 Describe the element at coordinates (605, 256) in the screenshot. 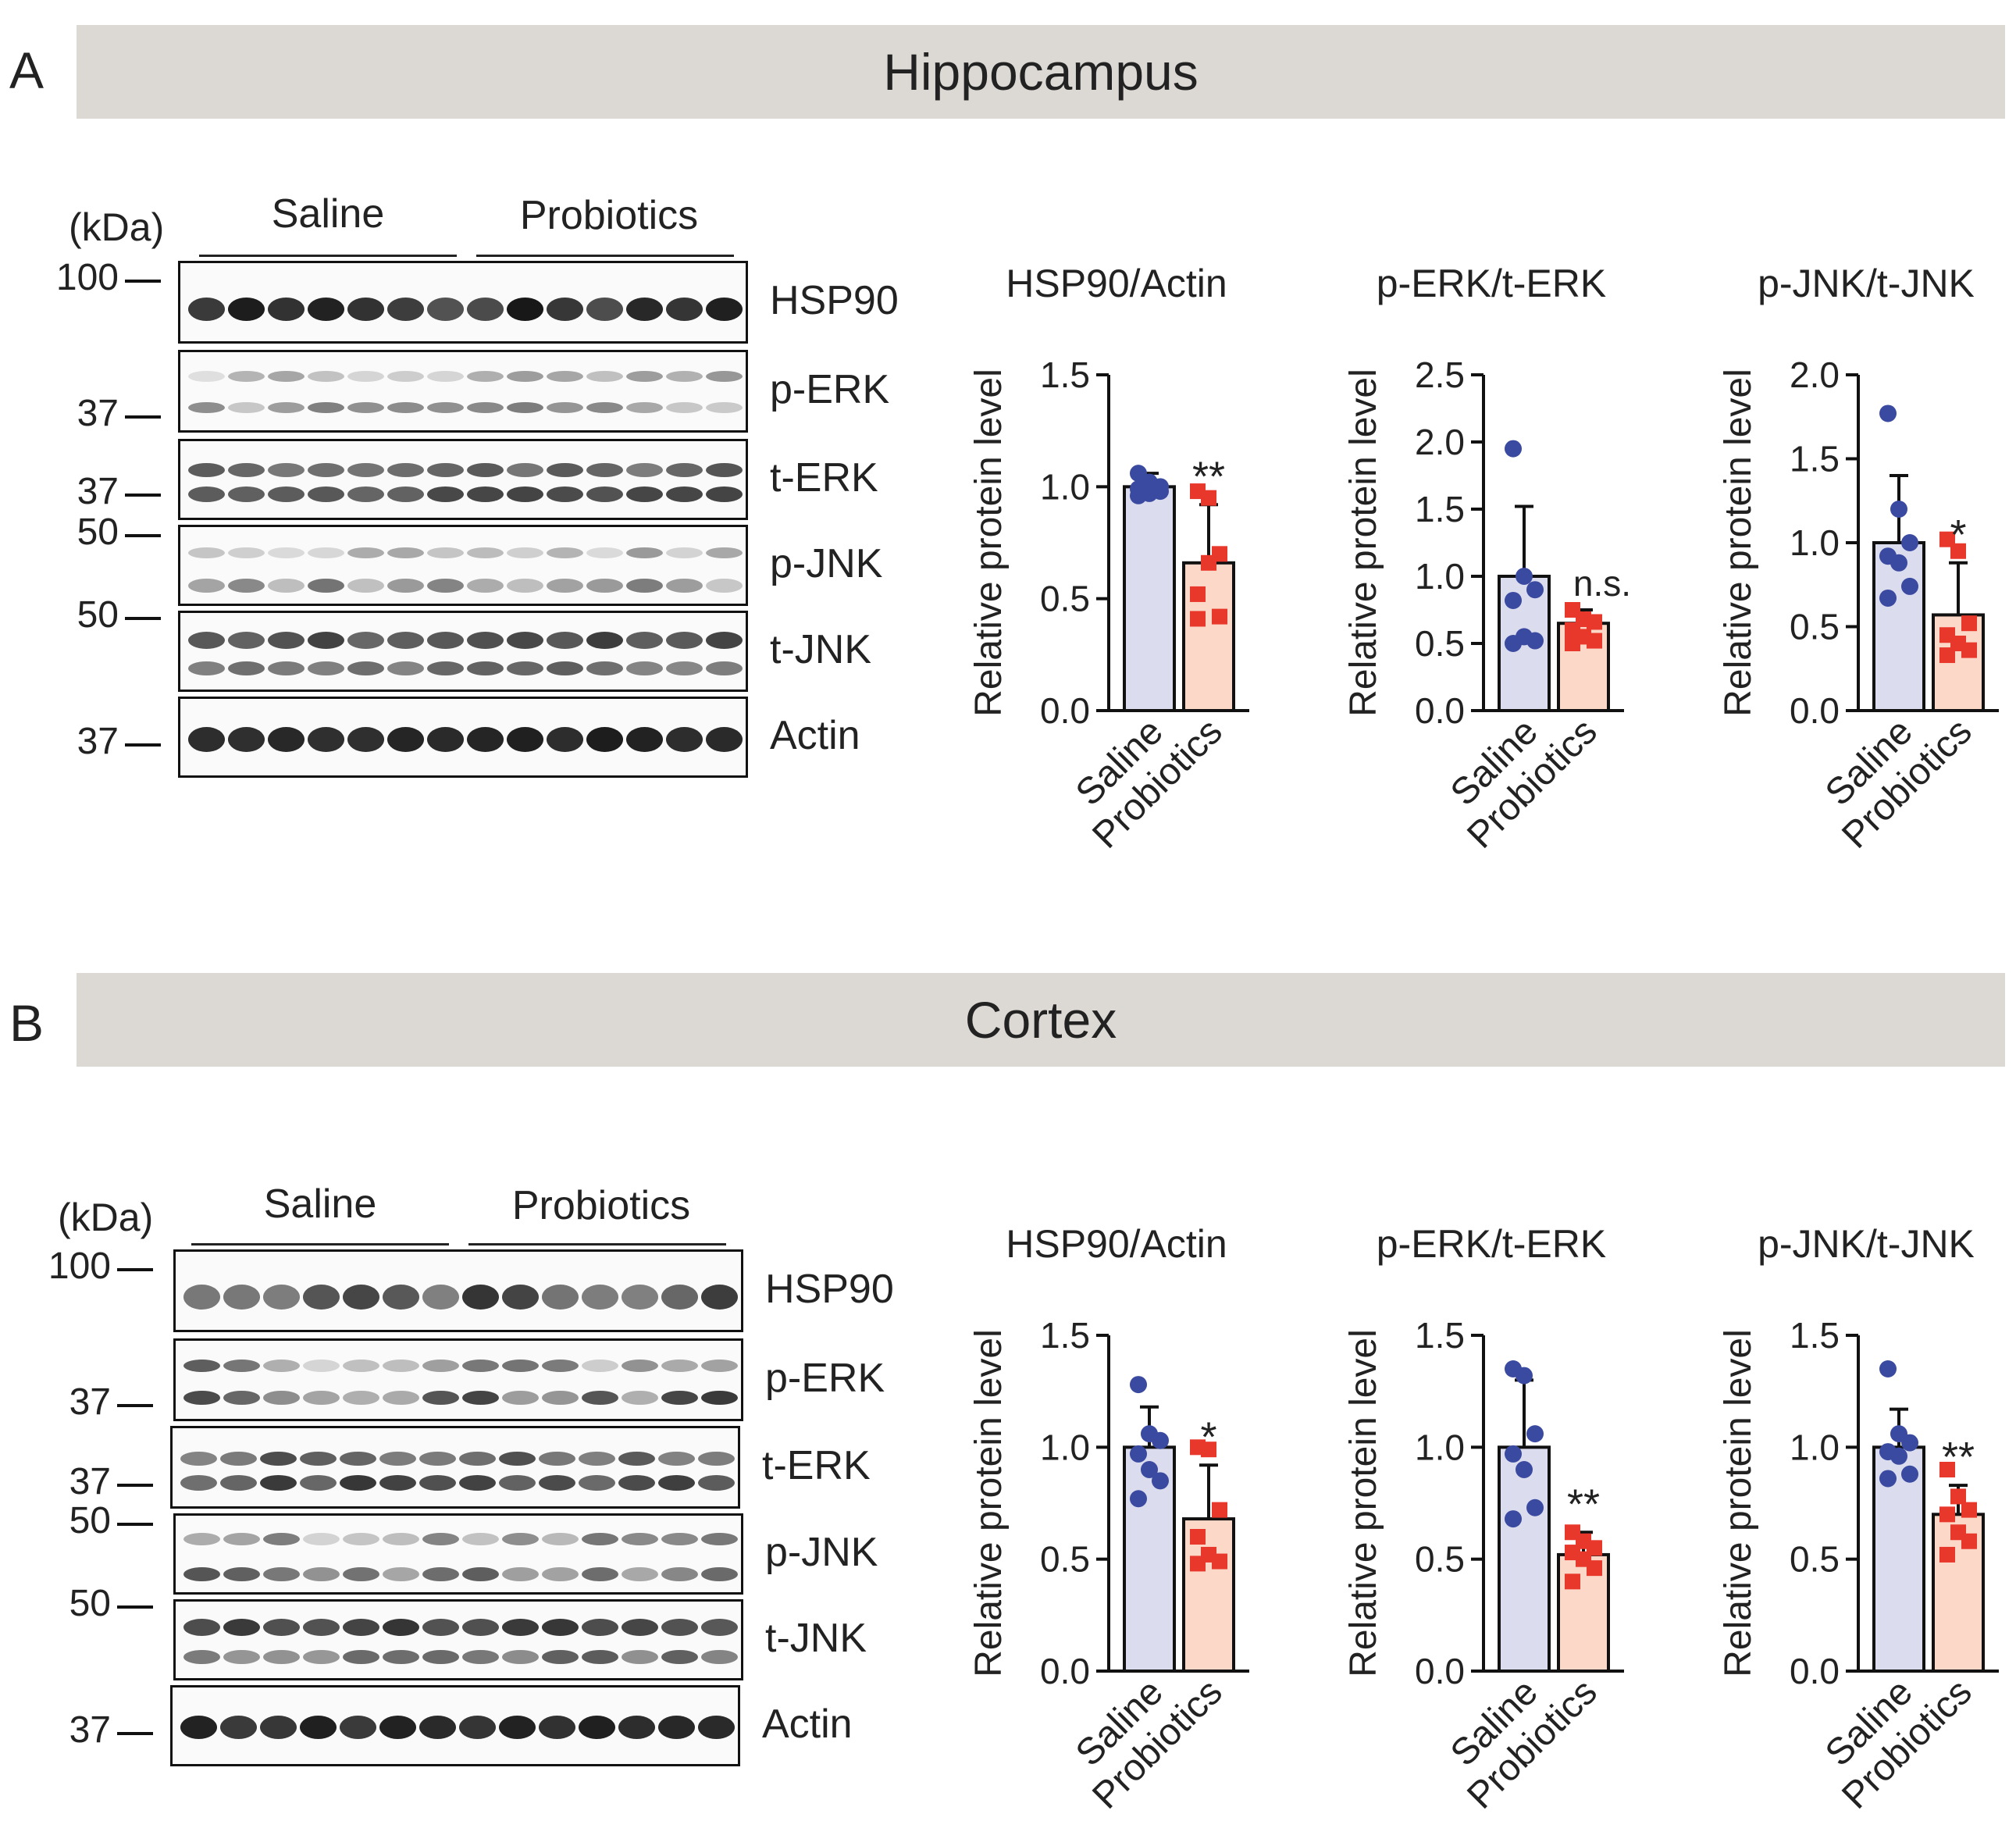

I see `group-line-probiotics-a` at that location.